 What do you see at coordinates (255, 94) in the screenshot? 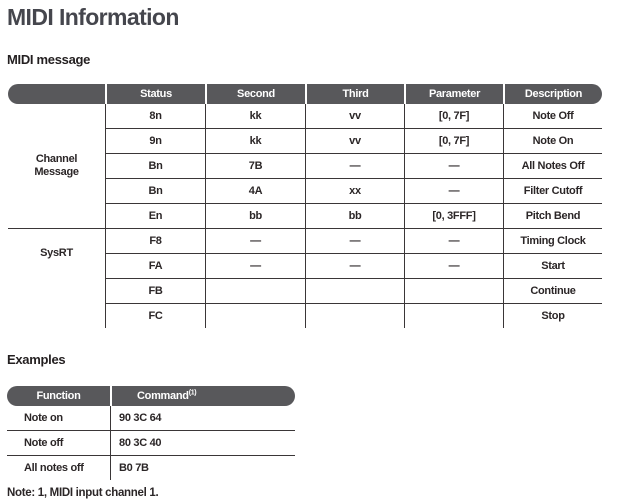
I see `column-header-second: Second` at bounding box center [255, 94].